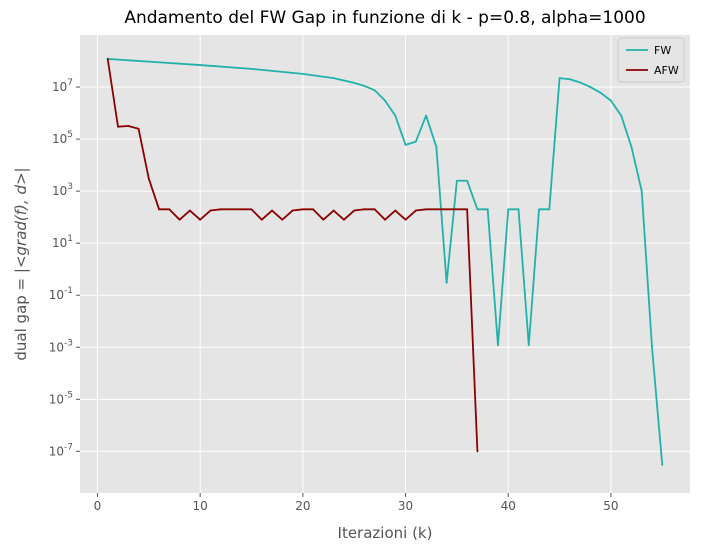 This screenshot has width=710, height=552. Describe the element at coordinates (610, 506) in the screenshot. I see `x-tick-label: 50` at that location.